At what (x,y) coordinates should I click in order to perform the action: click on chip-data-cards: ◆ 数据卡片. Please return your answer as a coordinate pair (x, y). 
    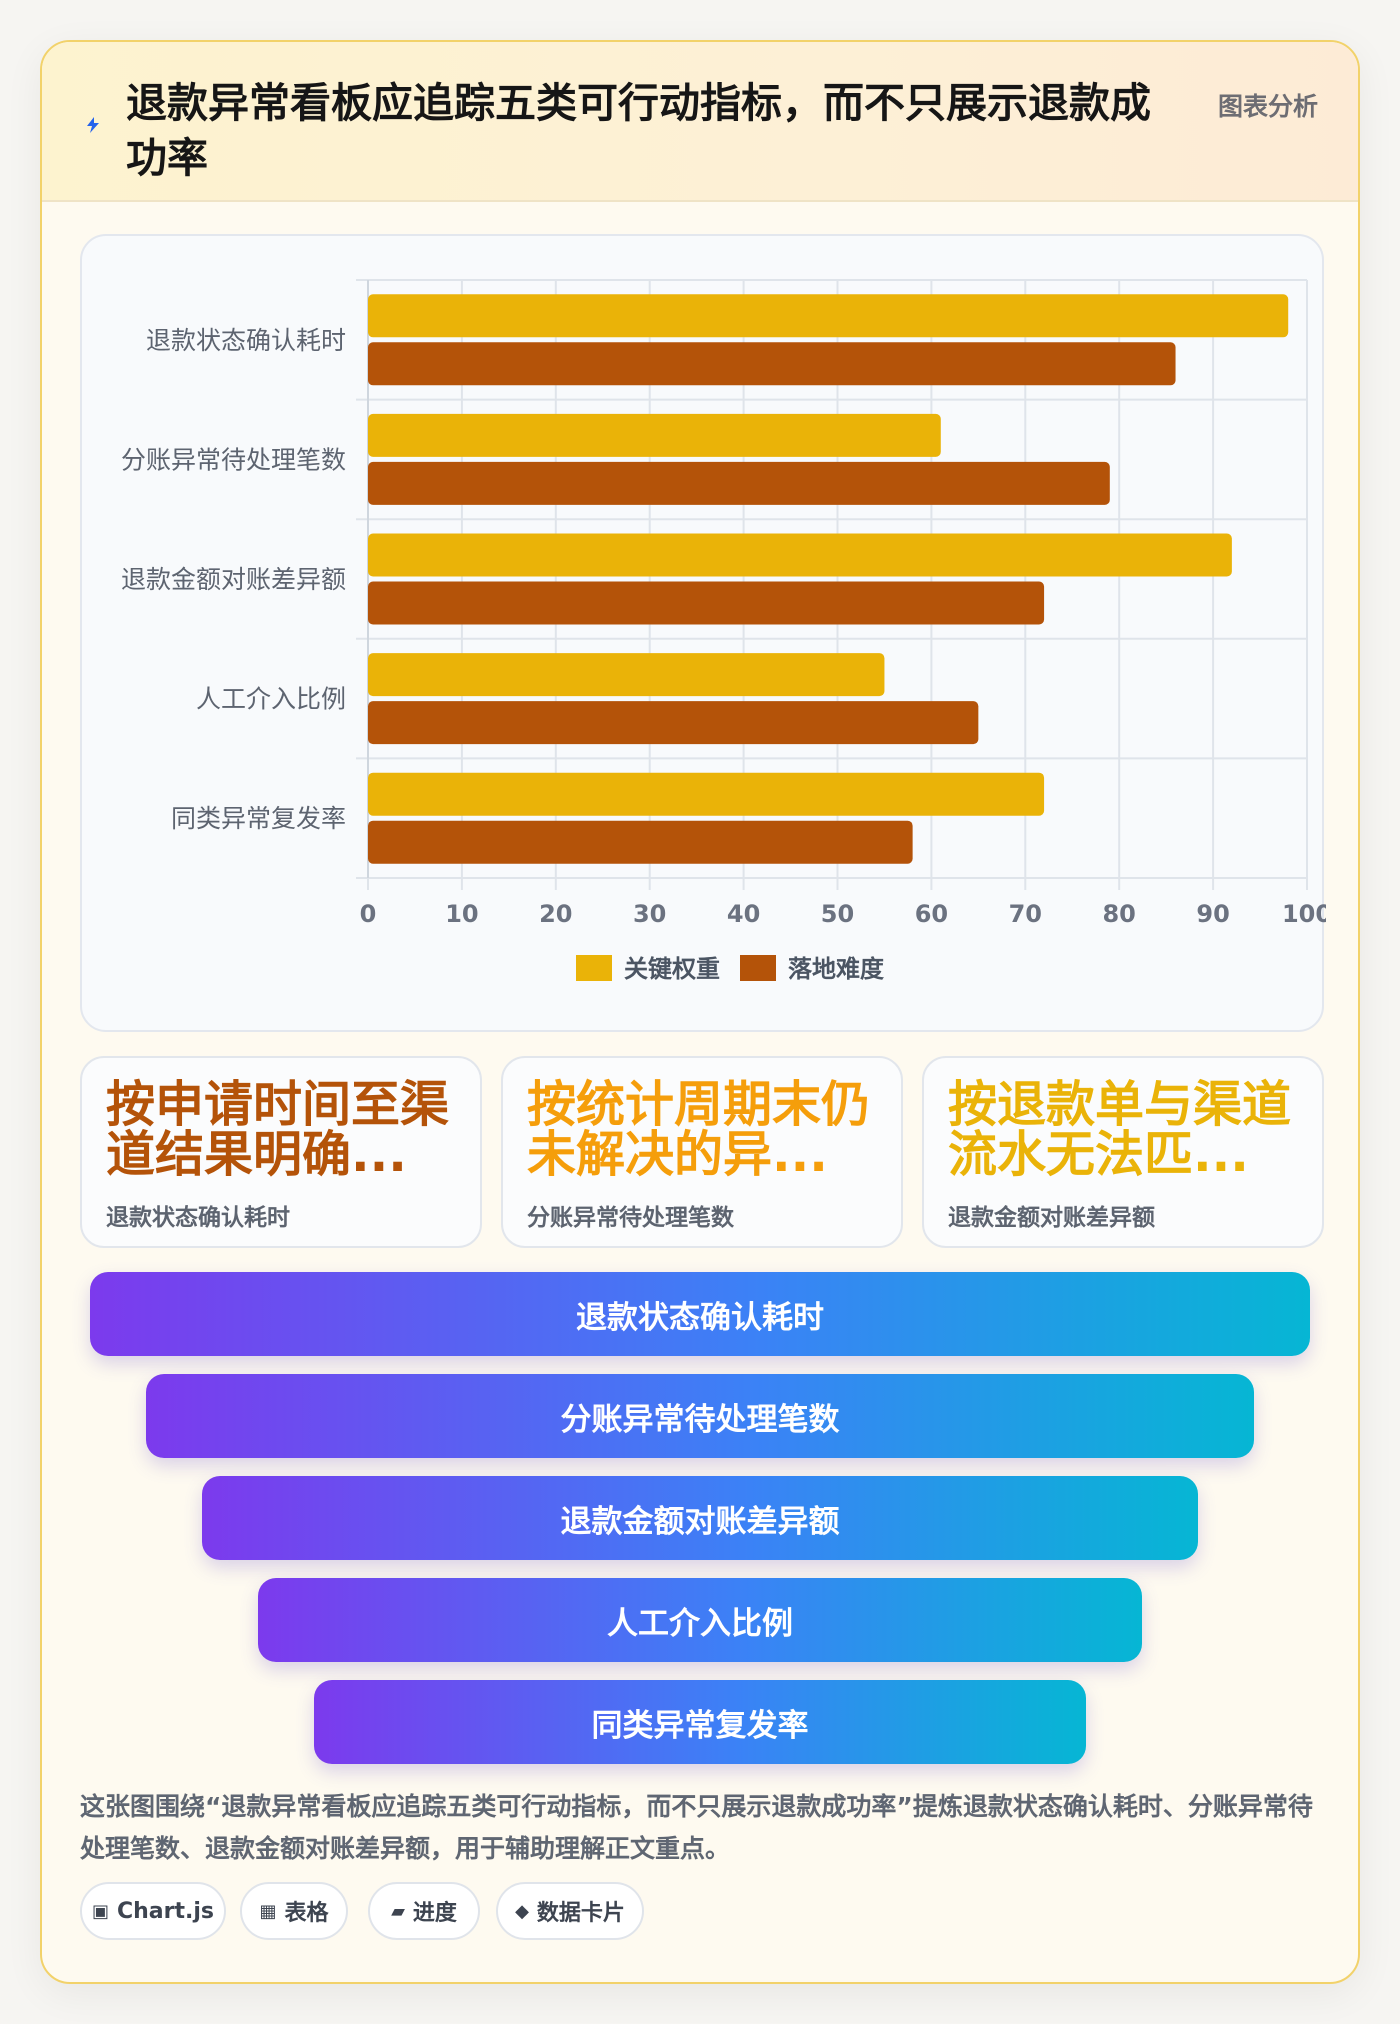
    Looking at the image, I should click on (570, 1911).